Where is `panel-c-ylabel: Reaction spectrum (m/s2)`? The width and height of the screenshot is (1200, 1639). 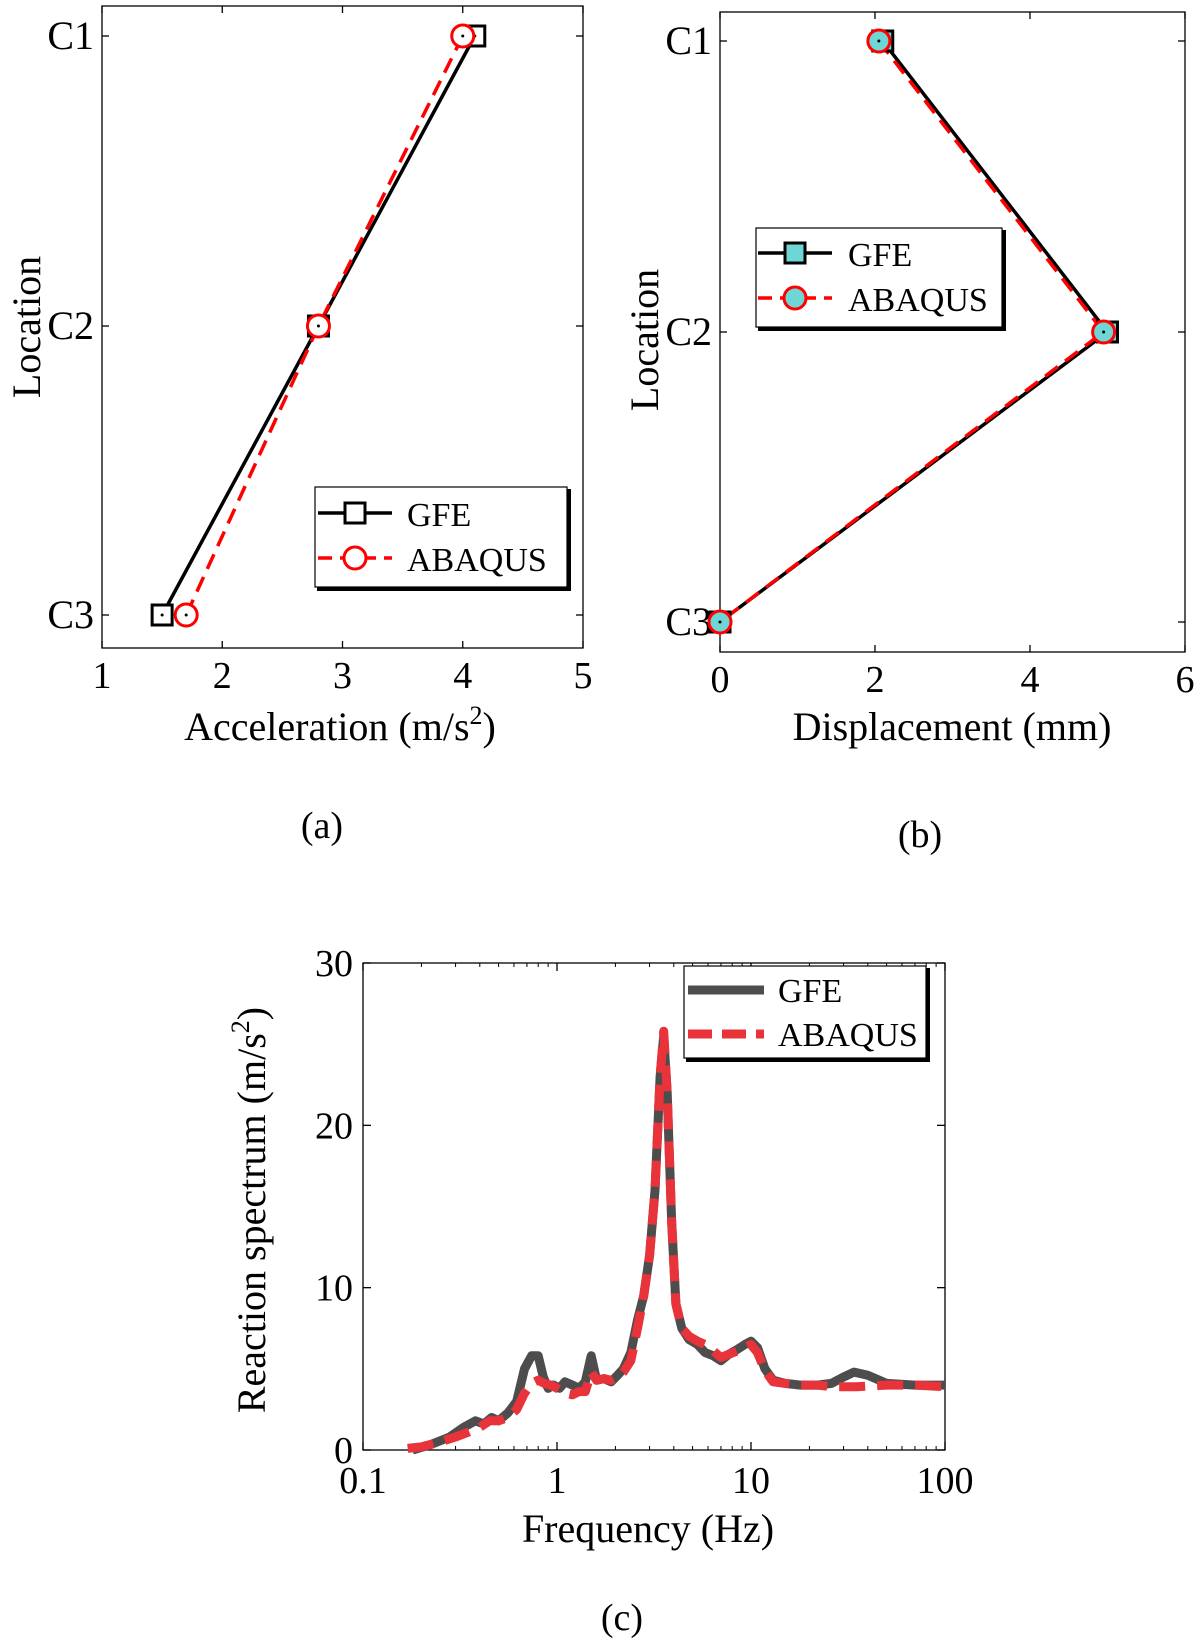 panel-c-ylabel: Reaction spectrum (m/s2) is located at coordinates (250, 1210).